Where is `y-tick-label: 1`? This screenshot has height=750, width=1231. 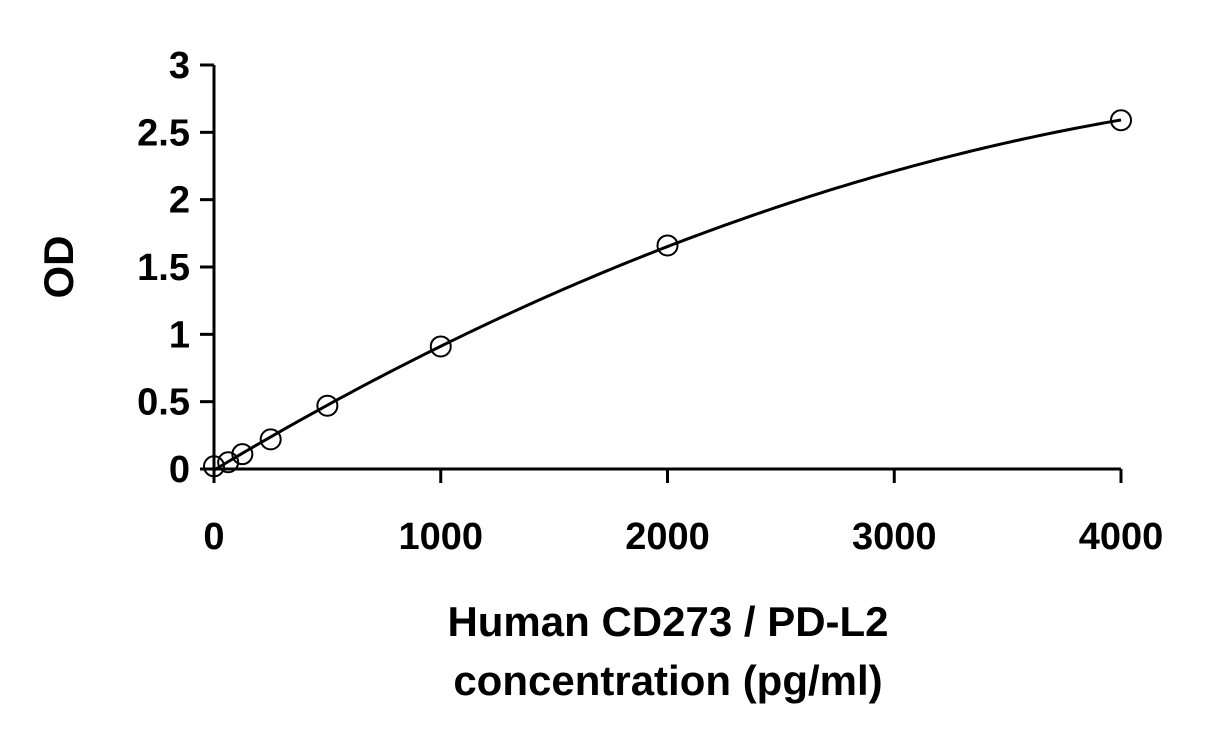 y-tick-label: 1 is located at coordinates (179, 335).